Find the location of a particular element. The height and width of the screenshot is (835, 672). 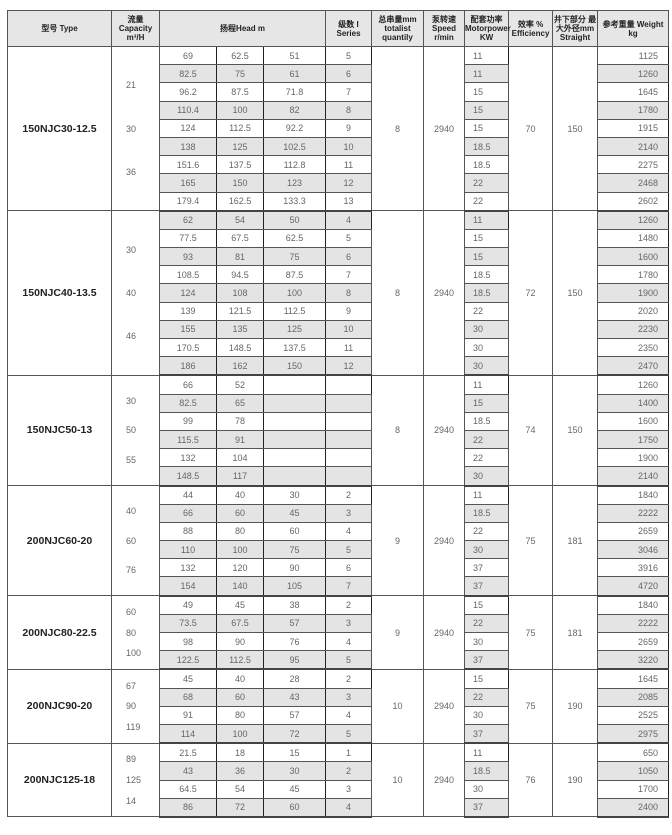

head-1: 96.2 is located at coordinates (188, 92).